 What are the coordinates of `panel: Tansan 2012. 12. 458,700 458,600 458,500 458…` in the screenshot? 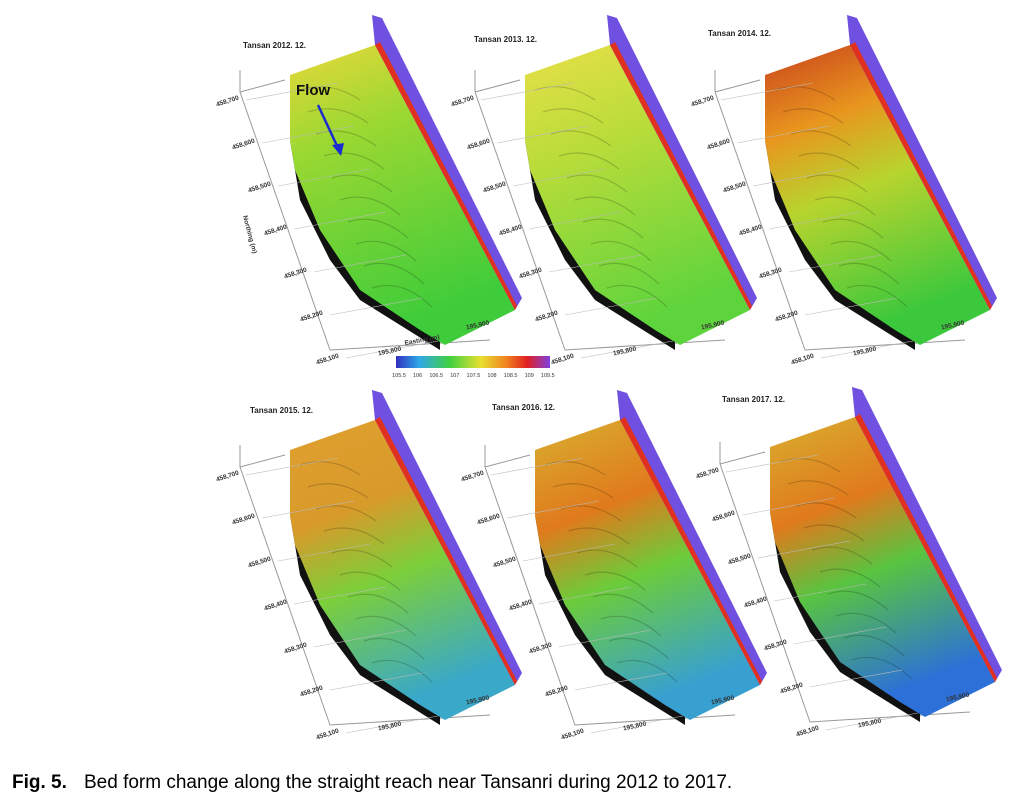 It's located at (385, 197).